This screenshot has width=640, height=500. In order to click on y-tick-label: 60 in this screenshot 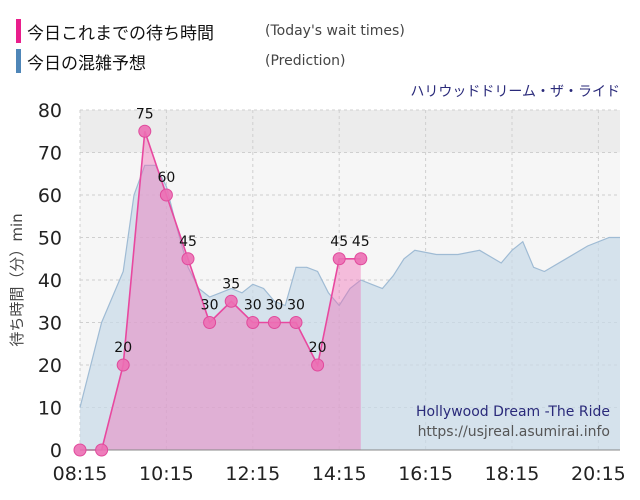, I will do `click(50, 196)`.